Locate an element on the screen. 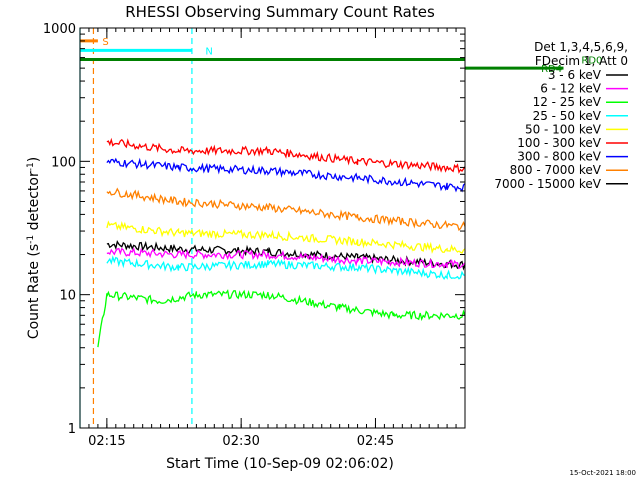 This screenshot has width=640, height=480. footer-date: 15-Oct-2021 18:00 is located at coordinates (603, 473).